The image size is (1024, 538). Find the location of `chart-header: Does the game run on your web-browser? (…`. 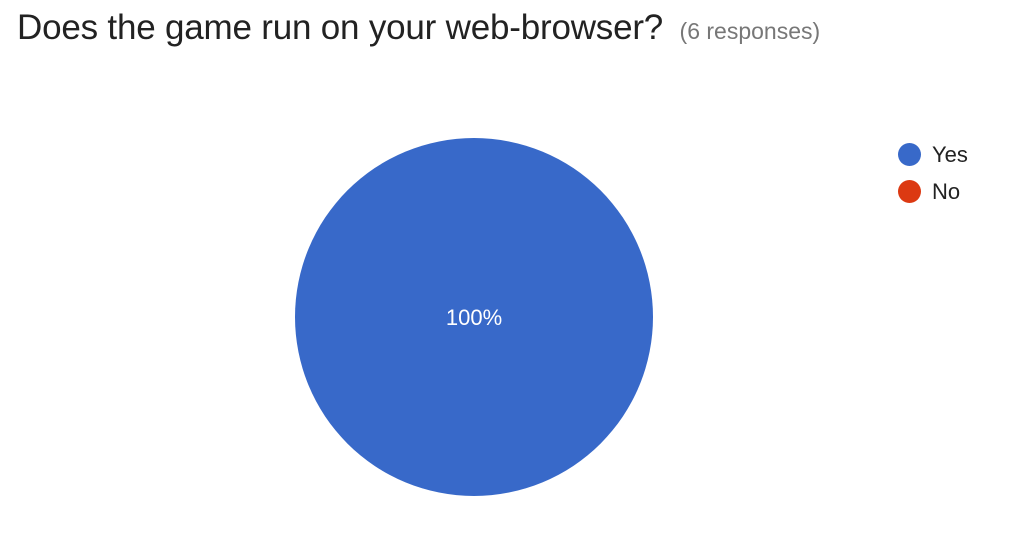

chart-header: Does the game run on your web-browser? (… is located at coordinates (418, 28).